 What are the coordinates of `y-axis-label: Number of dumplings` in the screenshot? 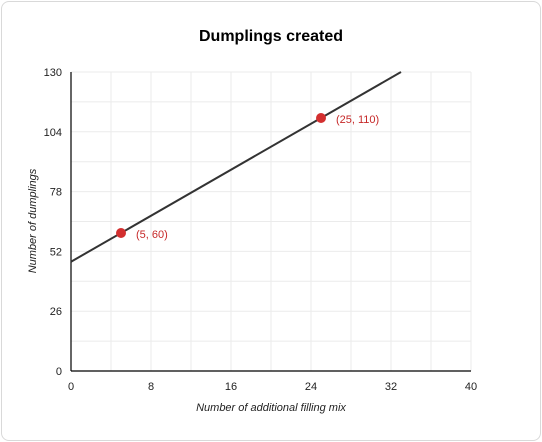 It's located at (33, 220).